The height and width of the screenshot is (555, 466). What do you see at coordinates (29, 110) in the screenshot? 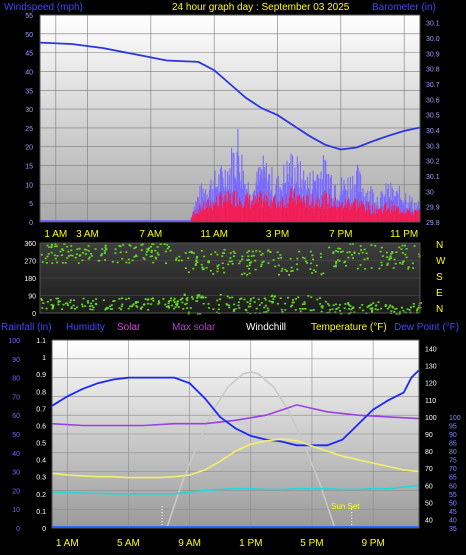
I see `windspeed-tick-label: 30` at bounding box center [29, 110].